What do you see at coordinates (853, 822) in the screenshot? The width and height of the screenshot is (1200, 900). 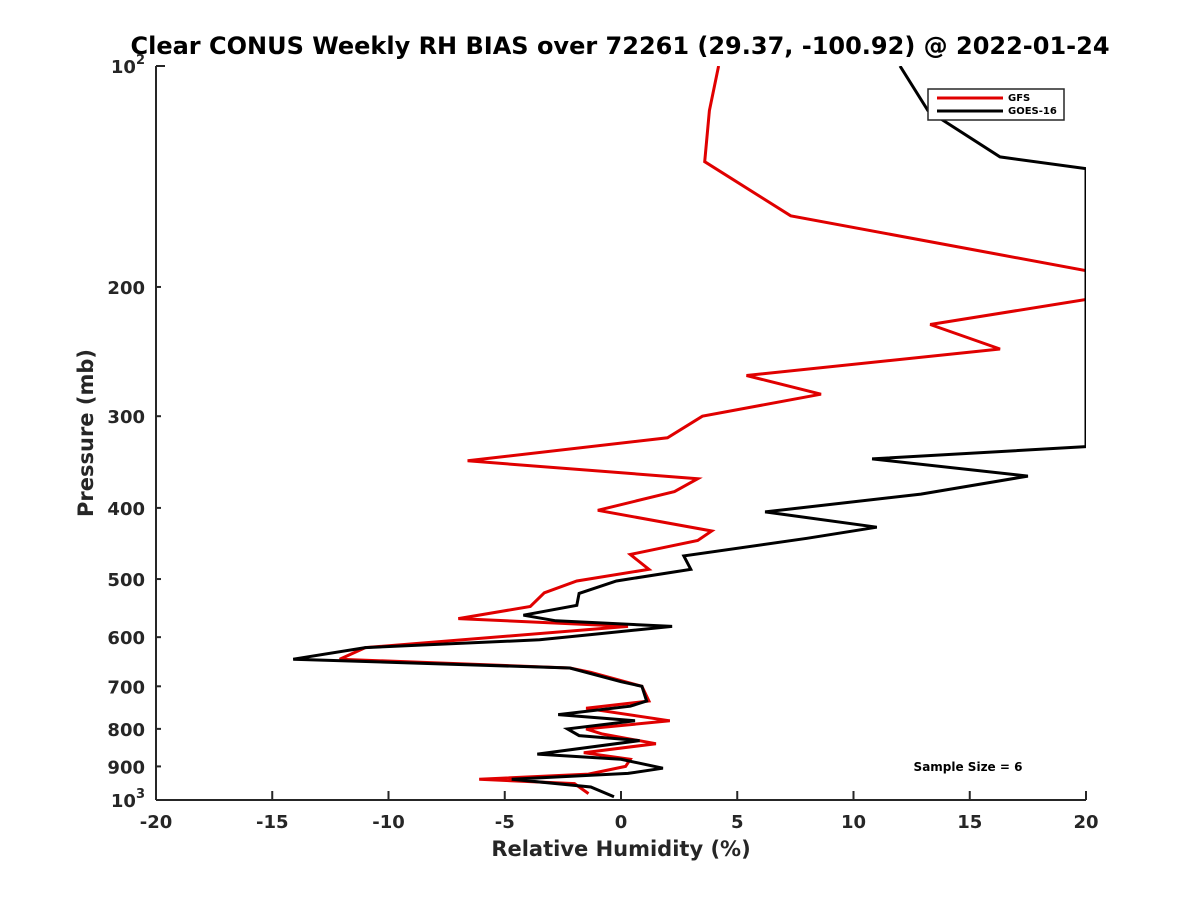 I see `x-tick-label: 10` at bounding box center [853, 822].